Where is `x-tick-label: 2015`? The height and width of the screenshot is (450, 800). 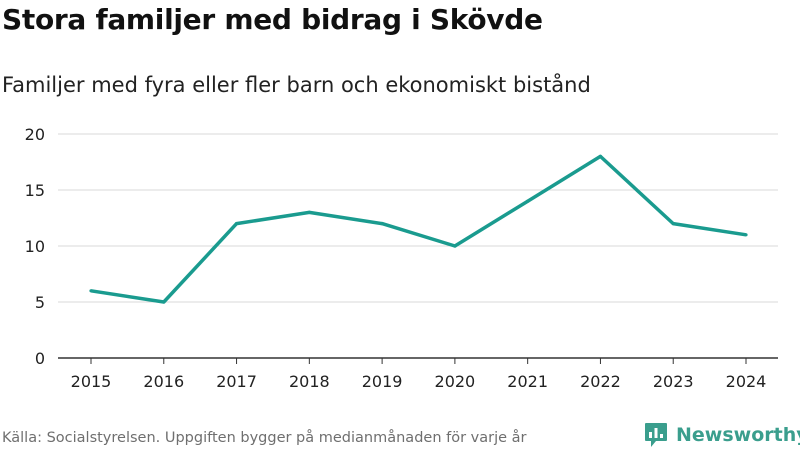
x-tick-label: 2015 is located at coordinates (91, 381).